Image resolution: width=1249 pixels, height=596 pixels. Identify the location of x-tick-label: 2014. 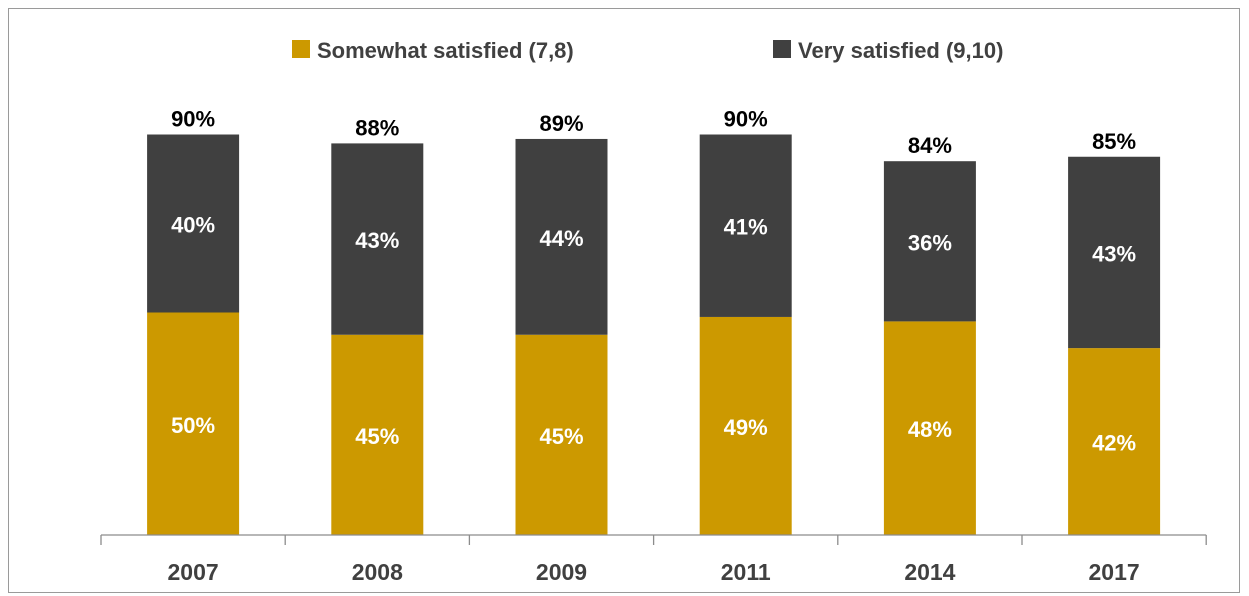
(929, 572).